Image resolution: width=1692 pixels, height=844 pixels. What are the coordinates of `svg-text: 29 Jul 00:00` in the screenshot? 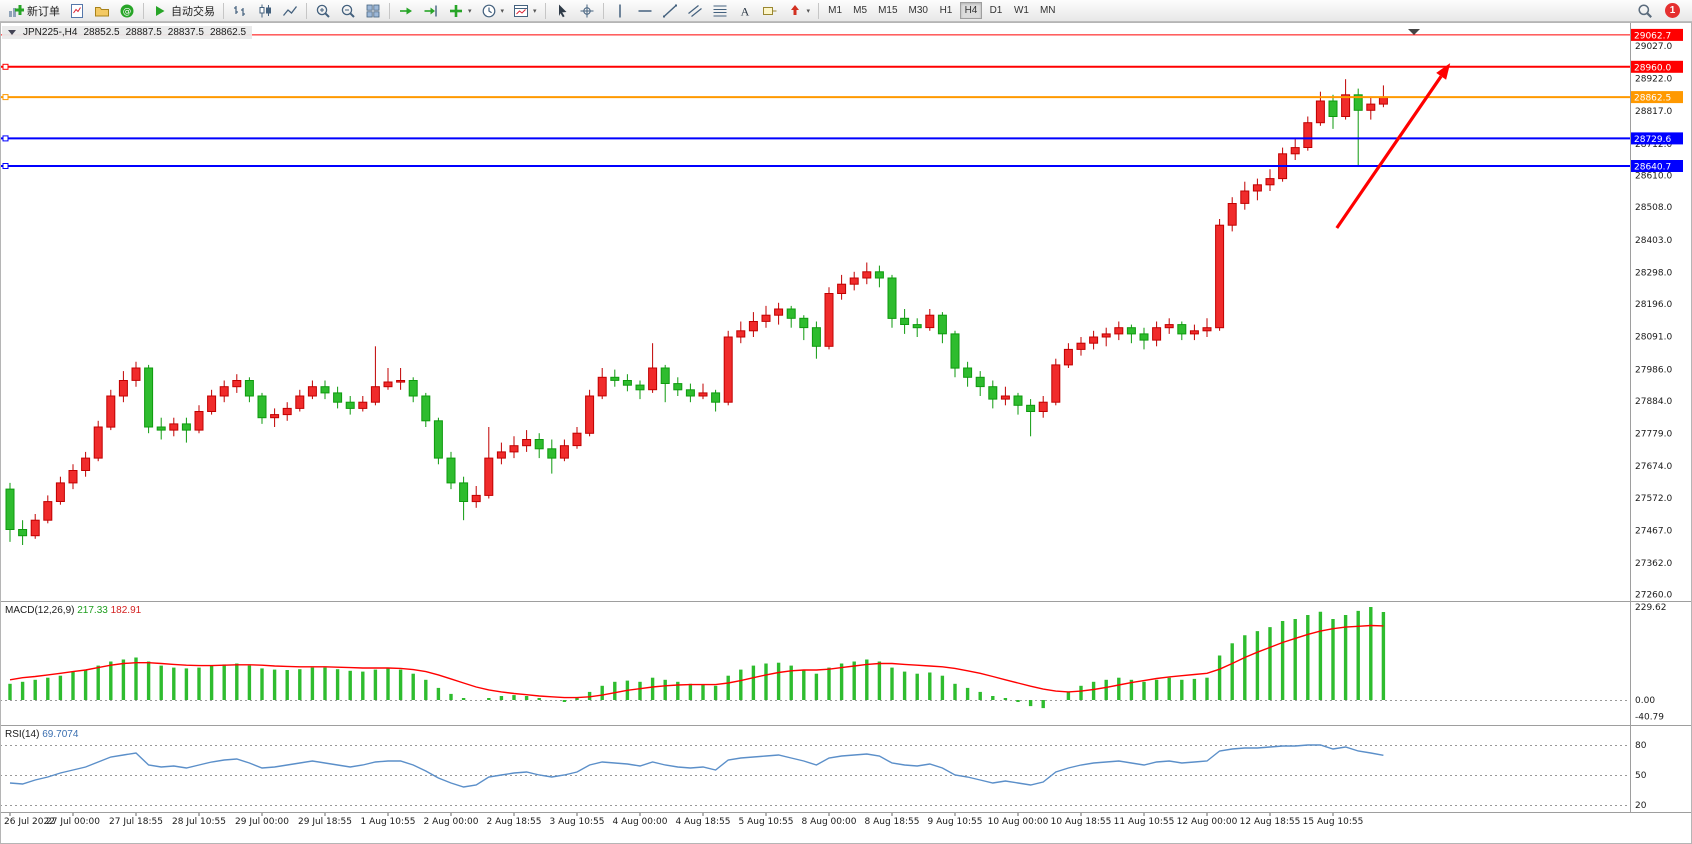 It's located at (262, 822).